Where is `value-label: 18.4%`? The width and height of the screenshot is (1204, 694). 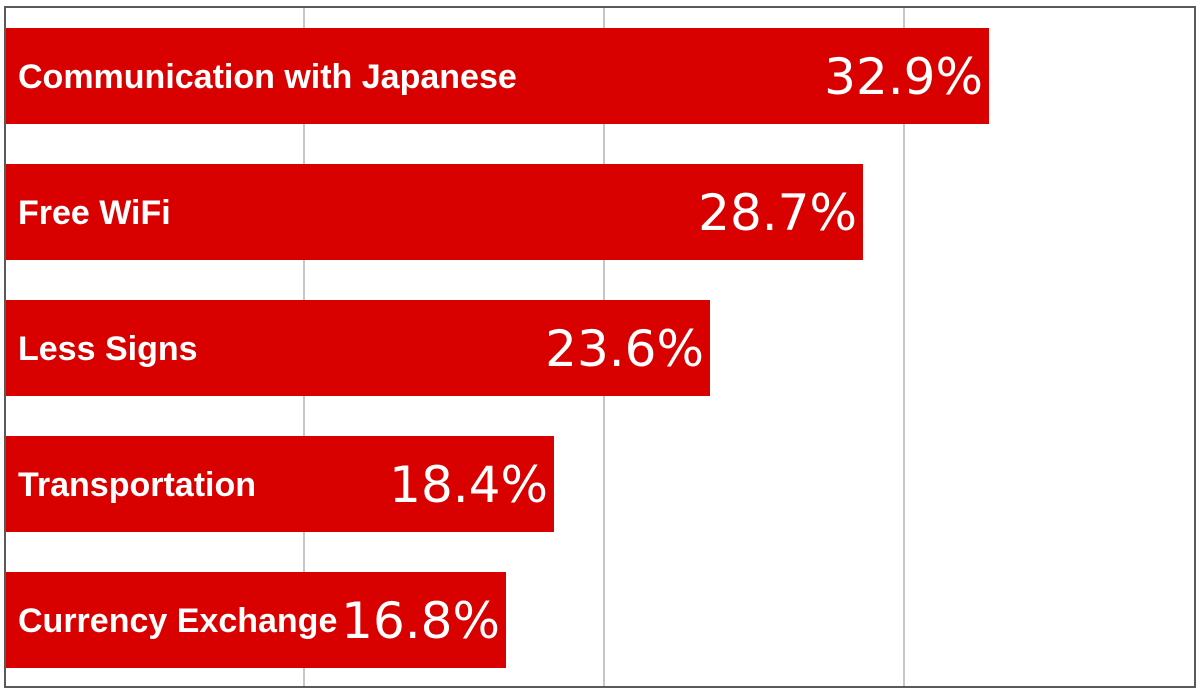
value-label: 18.4% is located at coordinates (468, 485).